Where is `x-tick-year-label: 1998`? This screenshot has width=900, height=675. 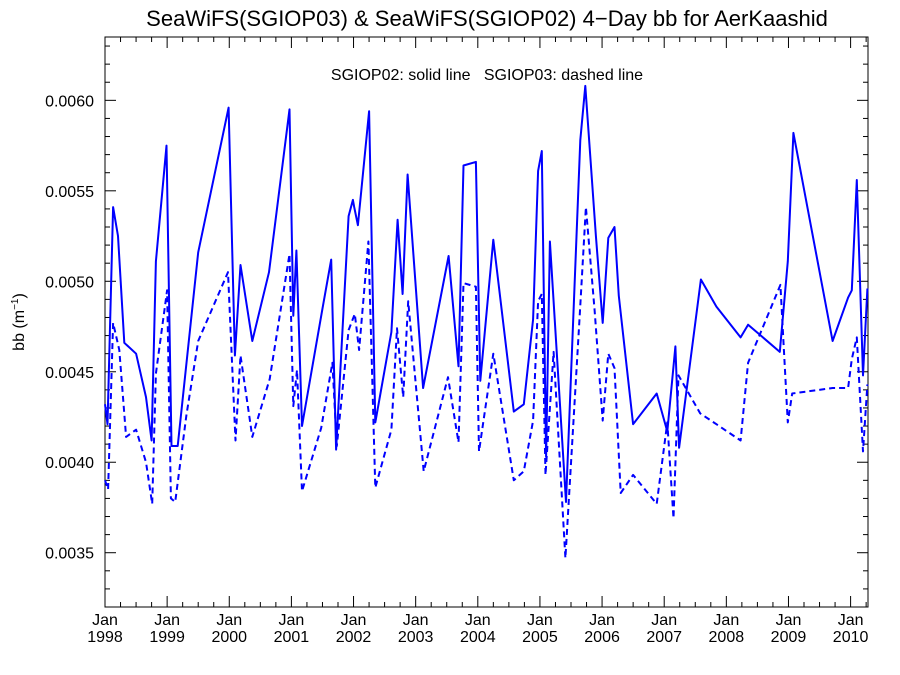 x-tick-year-label: 1998 is located at coordinates (105, 637).